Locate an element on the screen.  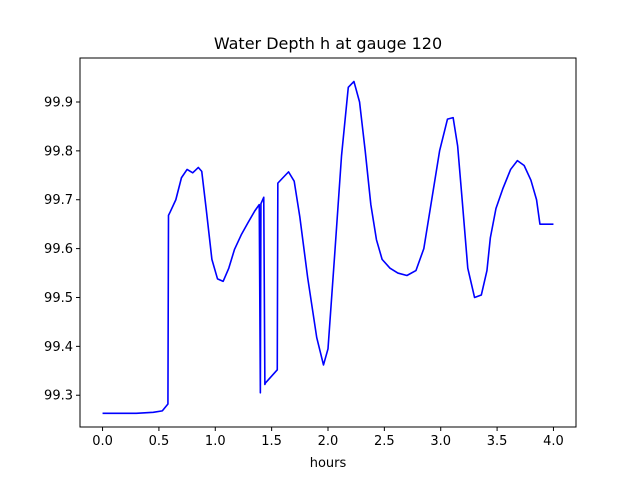
y-tick-label: 99.7 is located at coordinates (58, 200).